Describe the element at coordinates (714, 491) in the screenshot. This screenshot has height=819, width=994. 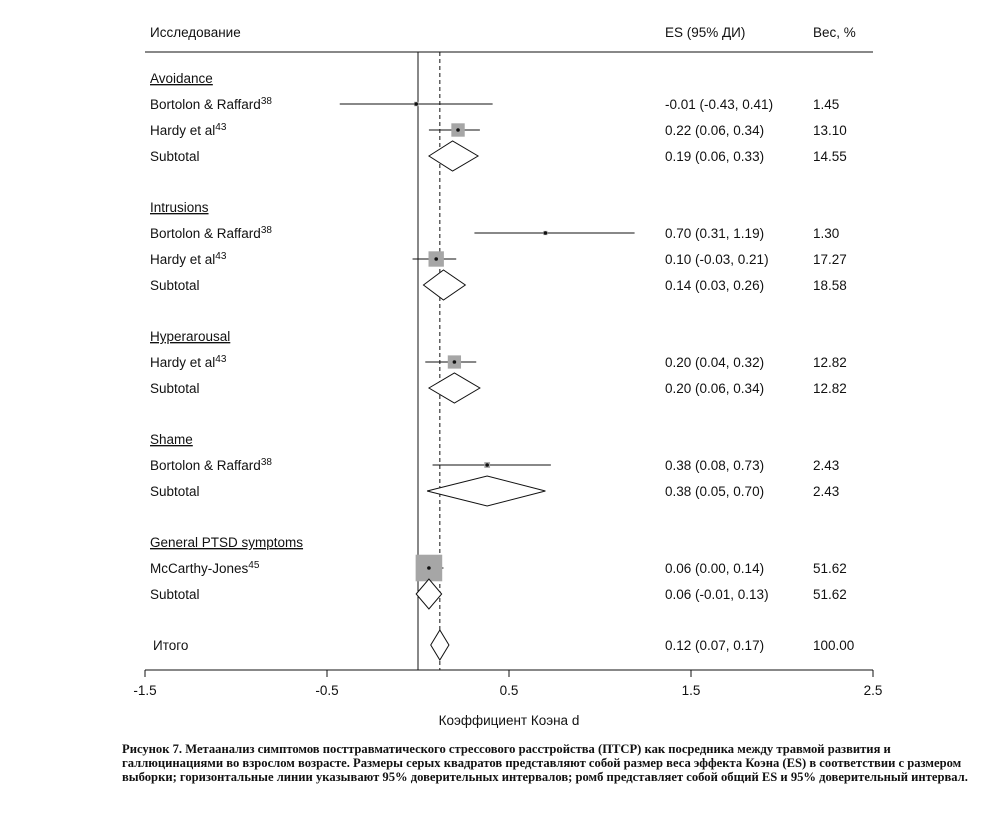
I see `subtotal-es-text: 0.38 (0.05, 0.70)` at that location.